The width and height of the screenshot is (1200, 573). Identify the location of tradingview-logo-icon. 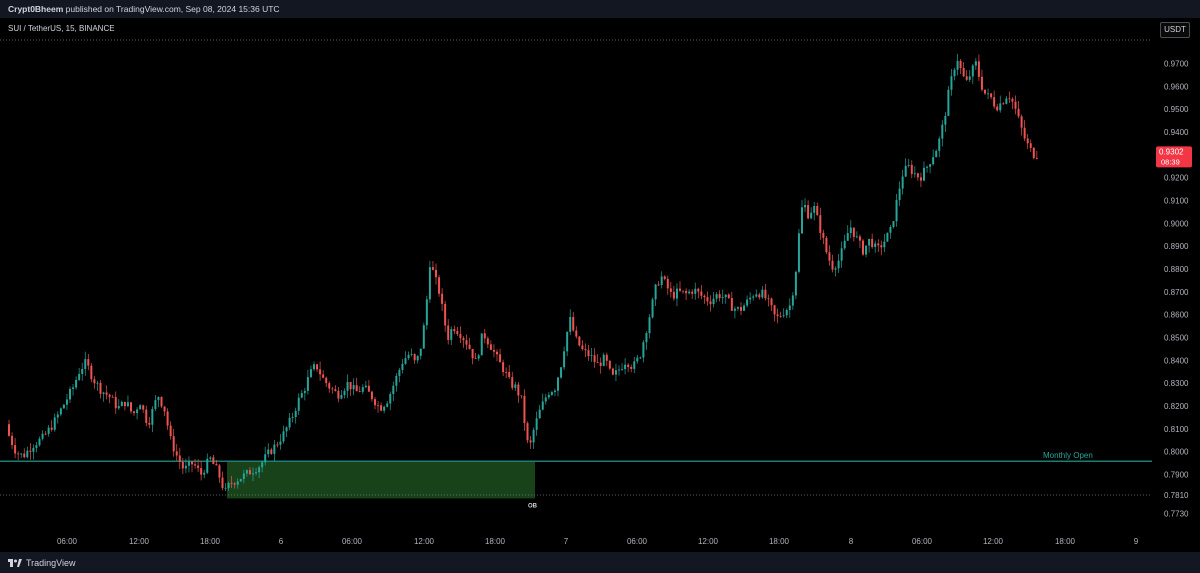
(15, 563).